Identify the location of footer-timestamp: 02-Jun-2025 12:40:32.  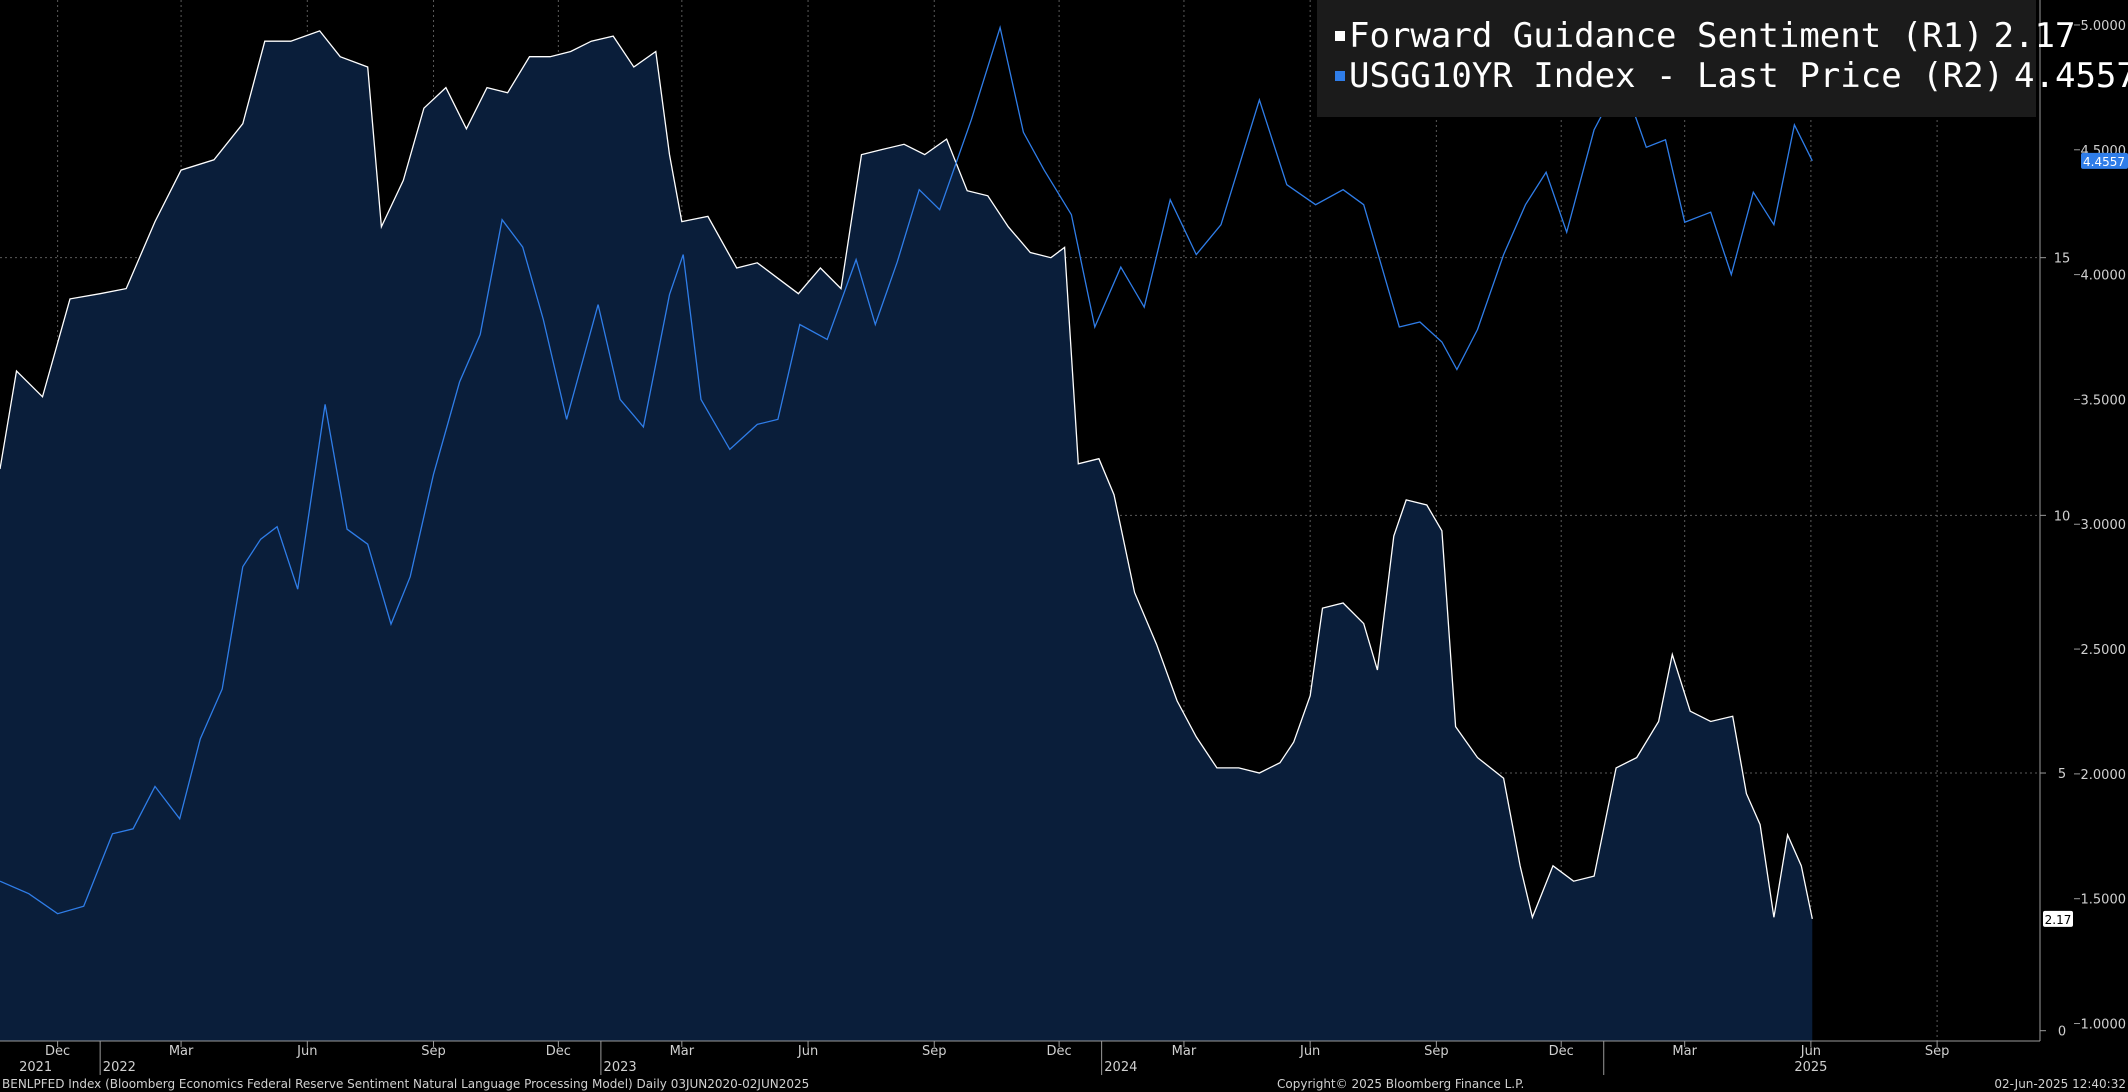
(2060, 1084).